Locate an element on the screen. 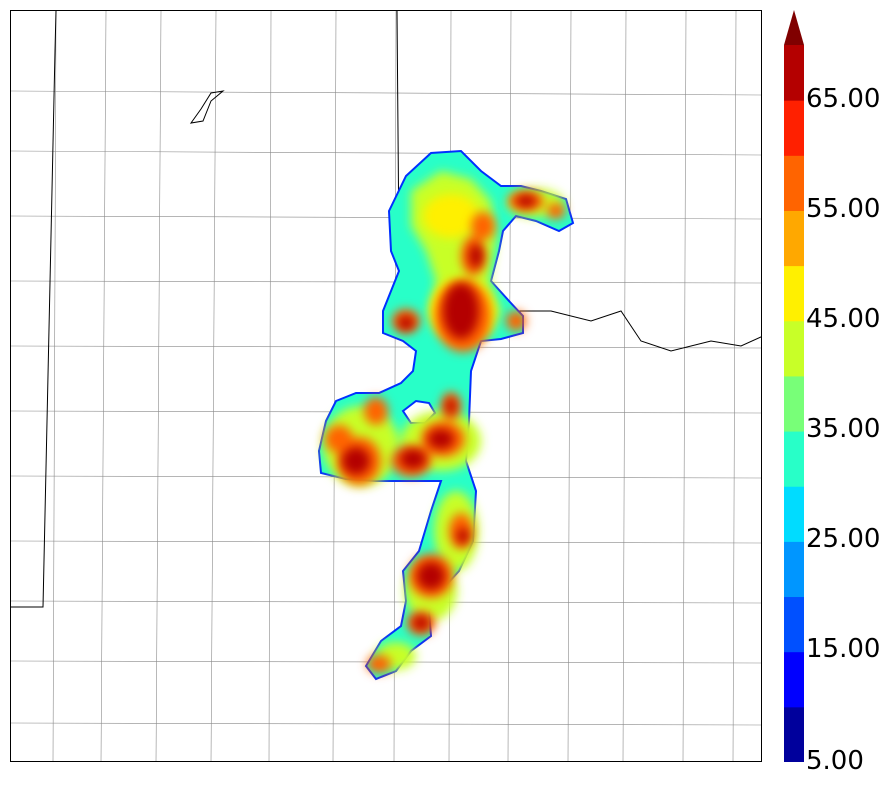  colorbar-label-45: 45.00 is located at coordinates (843, 319).